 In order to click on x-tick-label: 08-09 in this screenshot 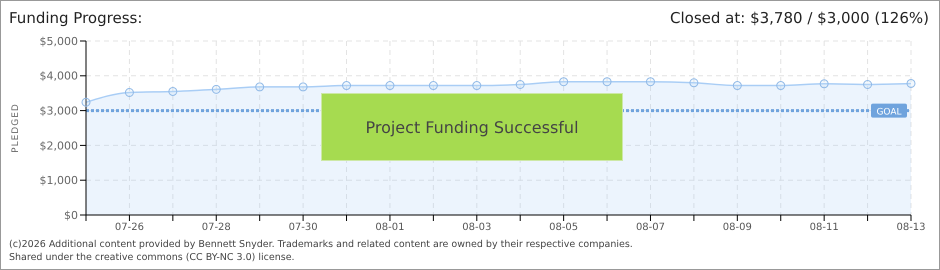, I will do `click(737, 228)`.